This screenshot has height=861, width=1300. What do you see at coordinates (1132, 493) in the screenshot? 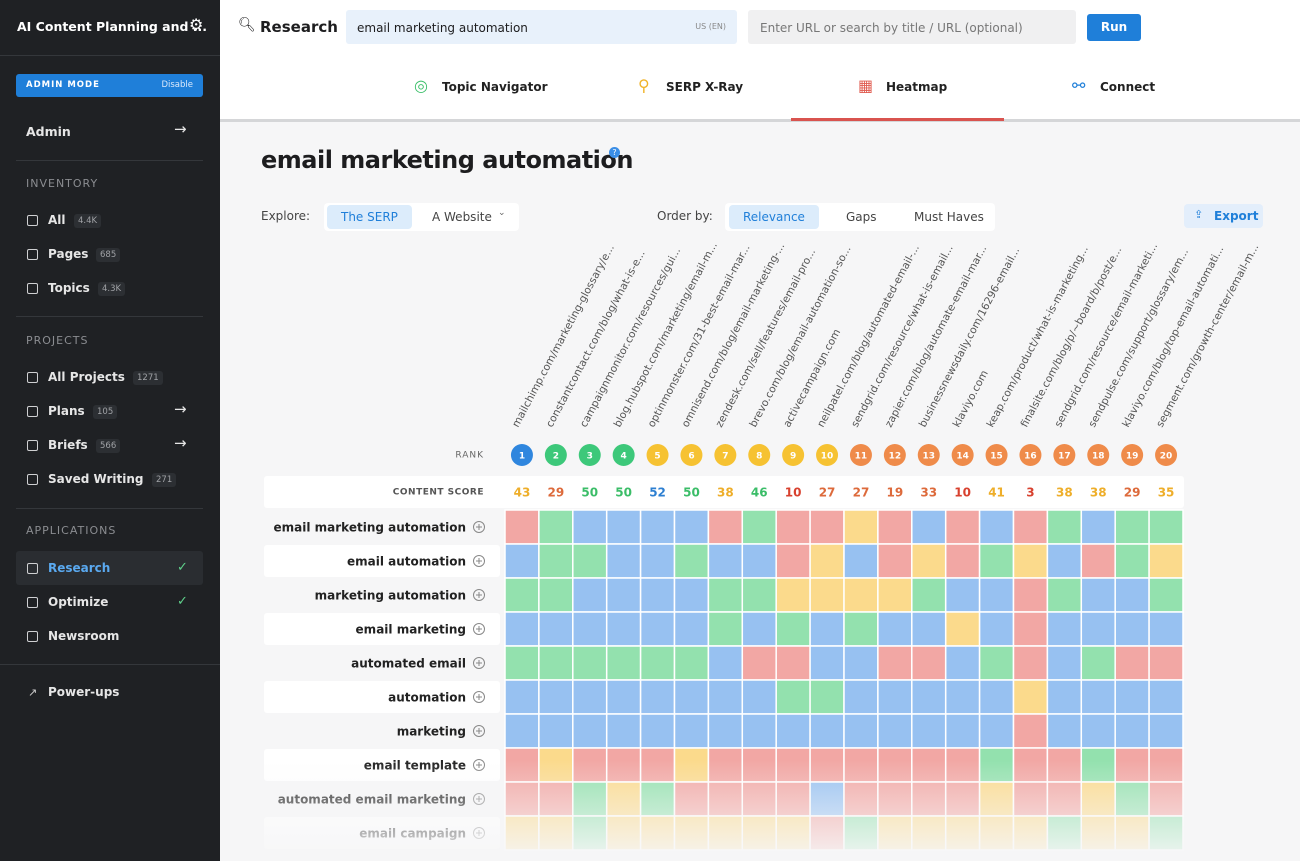
I see `content-score: 29` at bounding box center [1132, 493].